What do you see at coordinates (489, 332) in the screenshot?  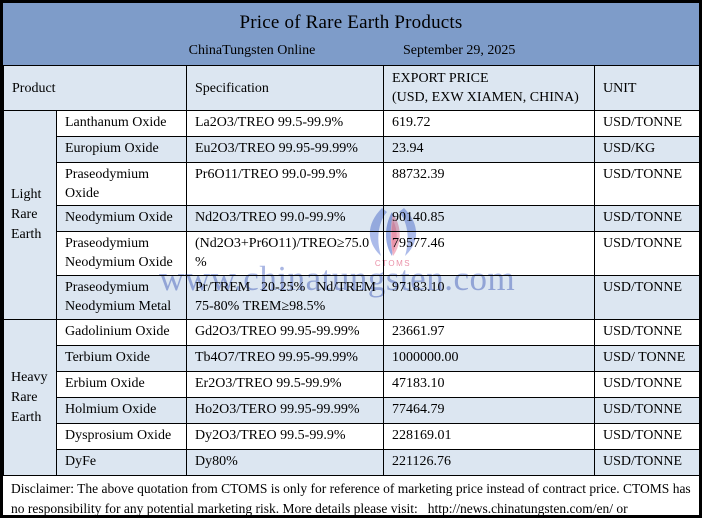 I see `price-cell: 23661.97` at bounding box center [489, 332].